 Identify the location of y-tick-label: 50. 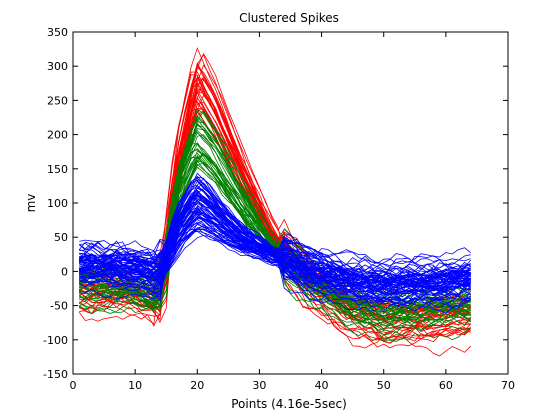
(61, 237).